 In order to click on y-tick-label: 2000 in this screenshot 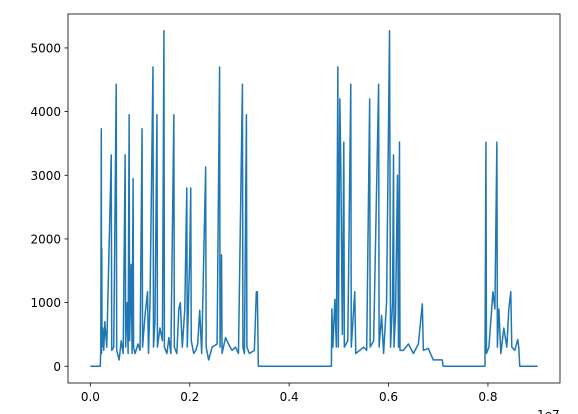, I will do `click(45, 239)`.